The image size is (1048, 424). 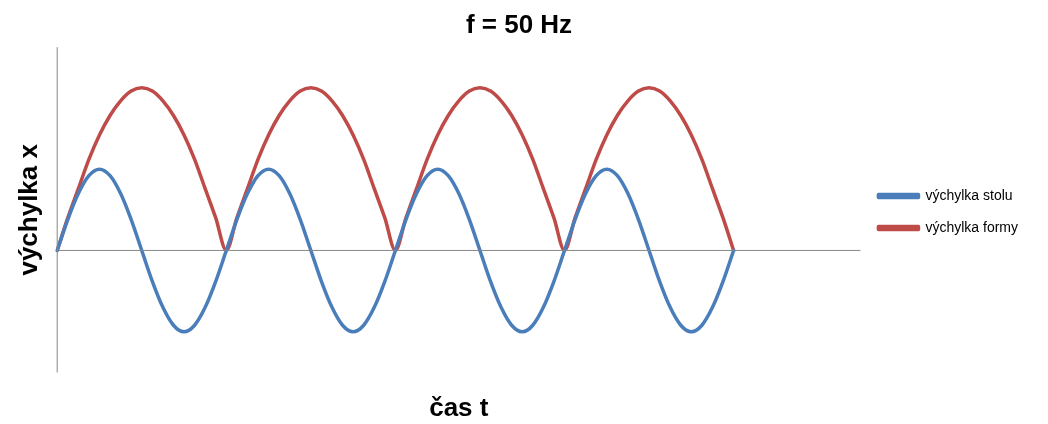 I want to click on y-axis-title: výchylka x, so click(x=27, y=209).